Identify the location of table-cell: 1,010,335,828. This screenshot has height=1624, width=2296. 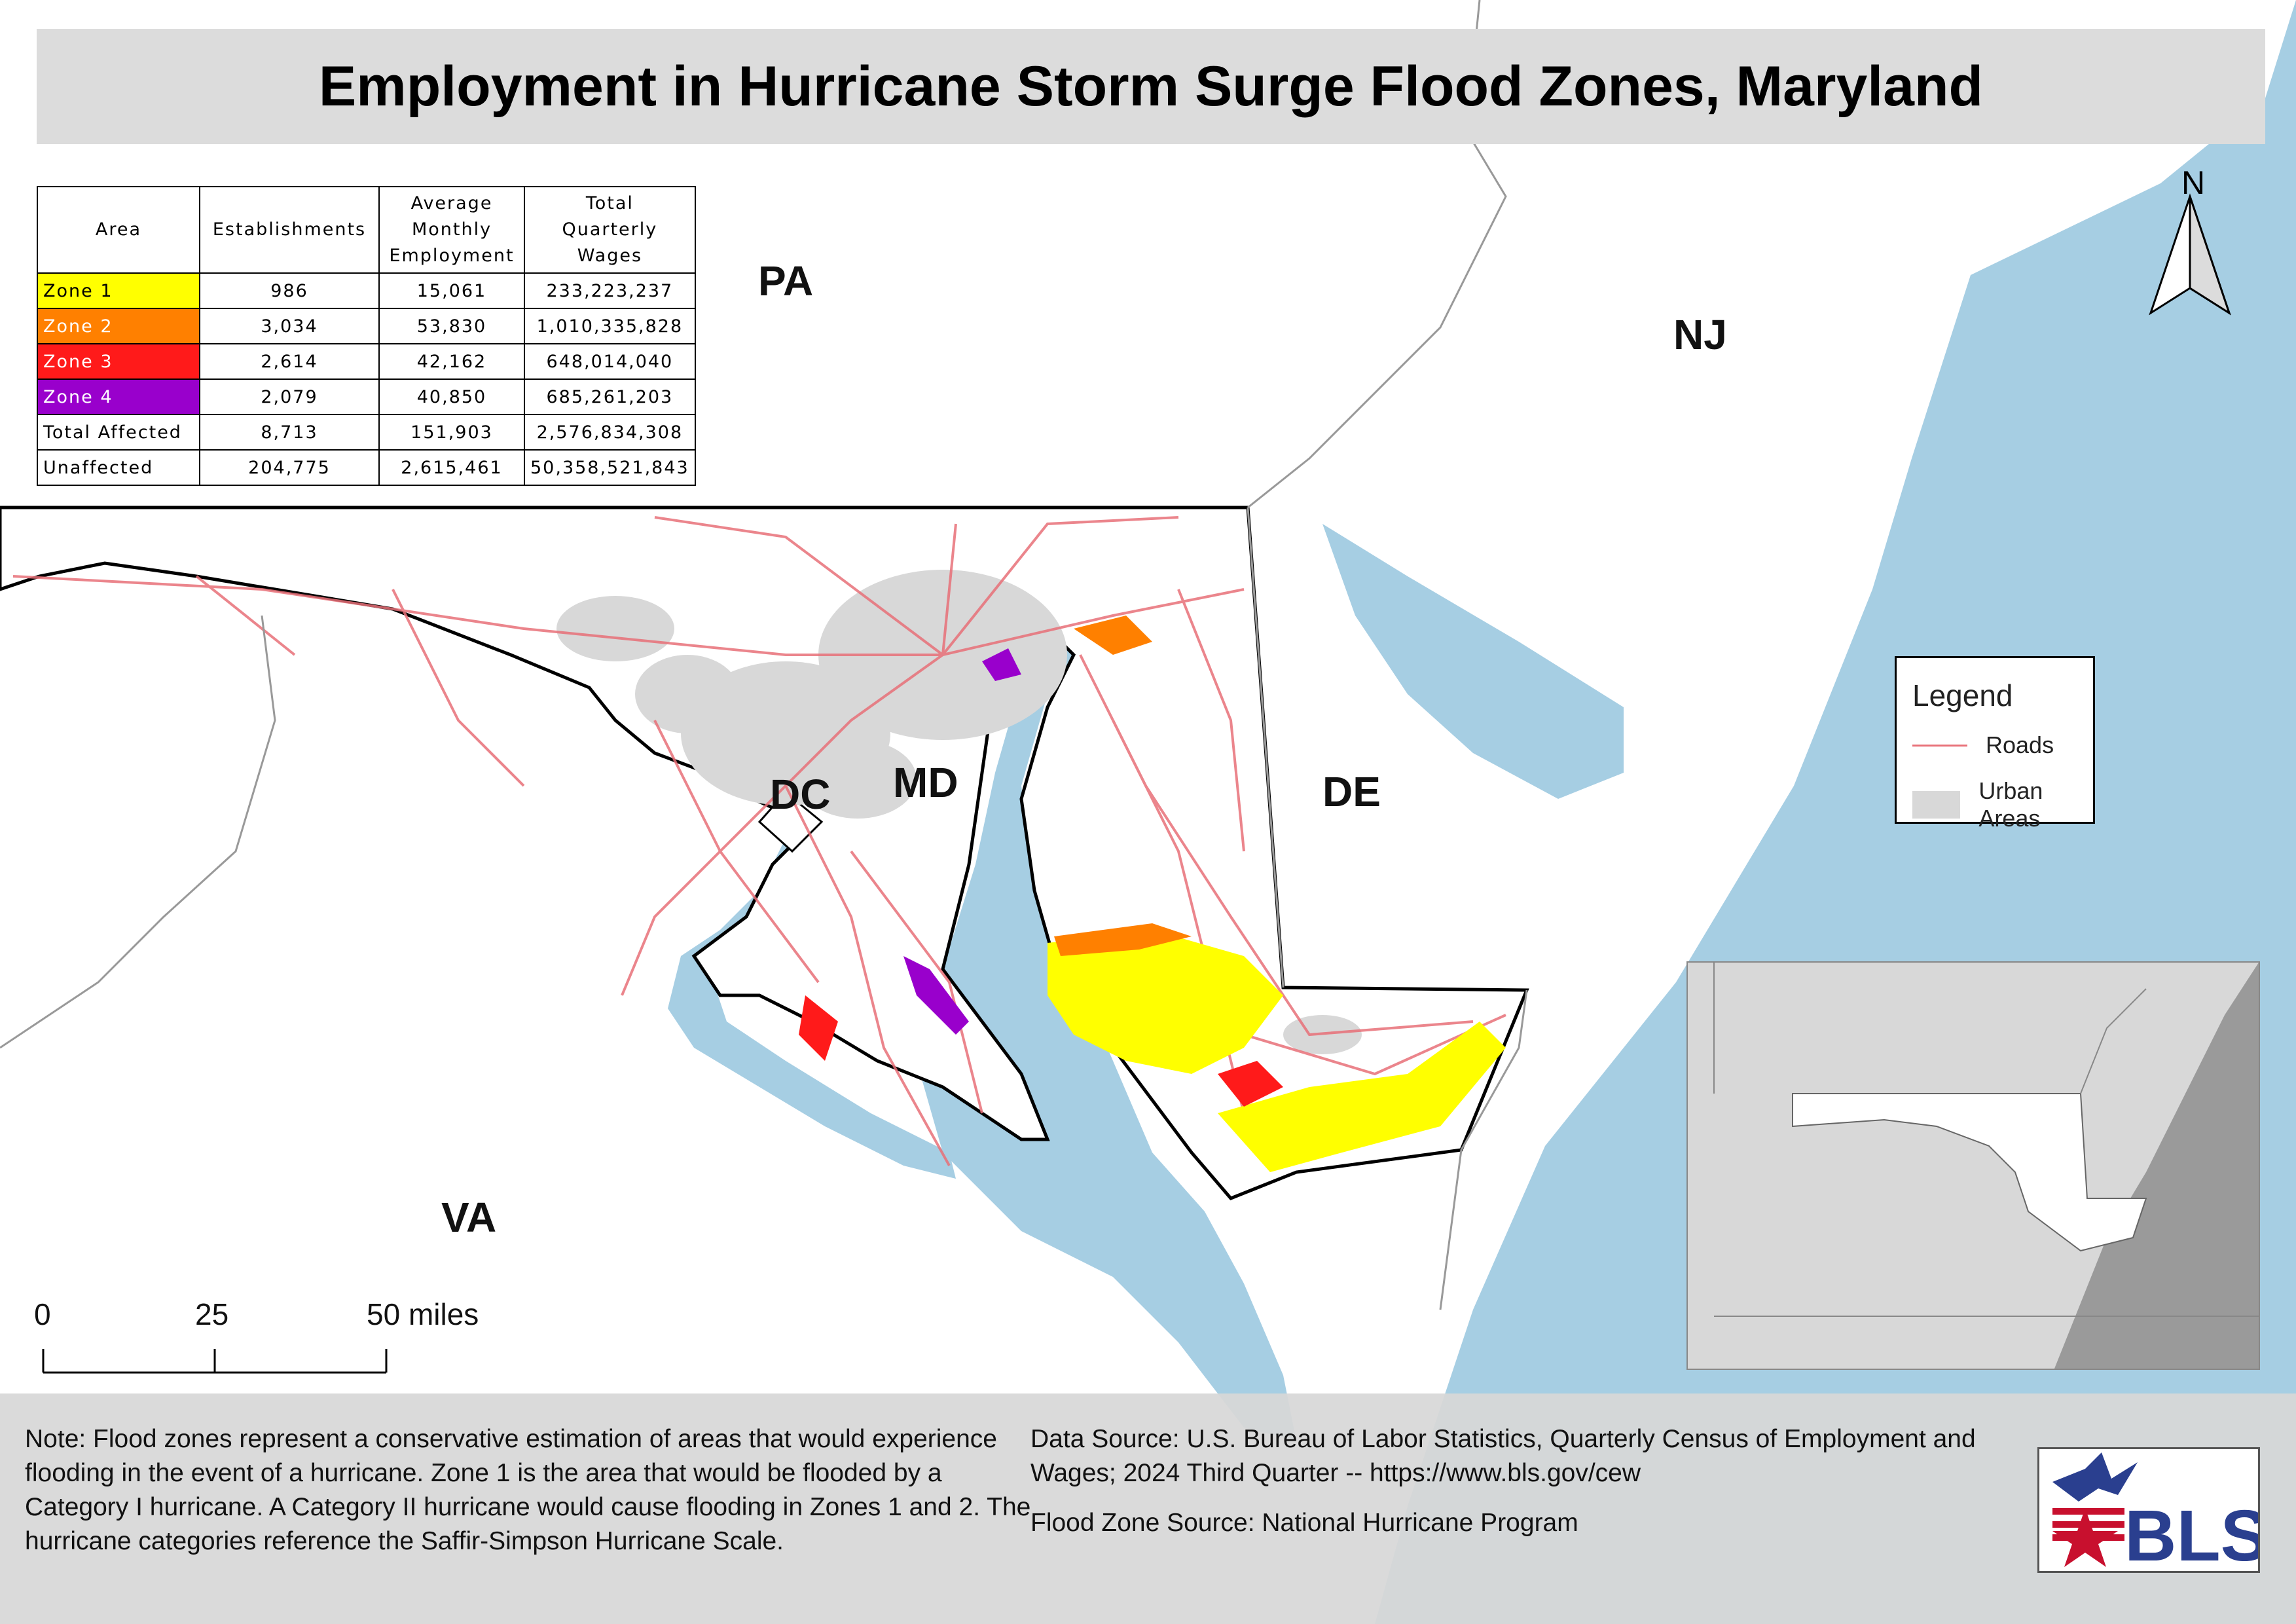
(610, 326).